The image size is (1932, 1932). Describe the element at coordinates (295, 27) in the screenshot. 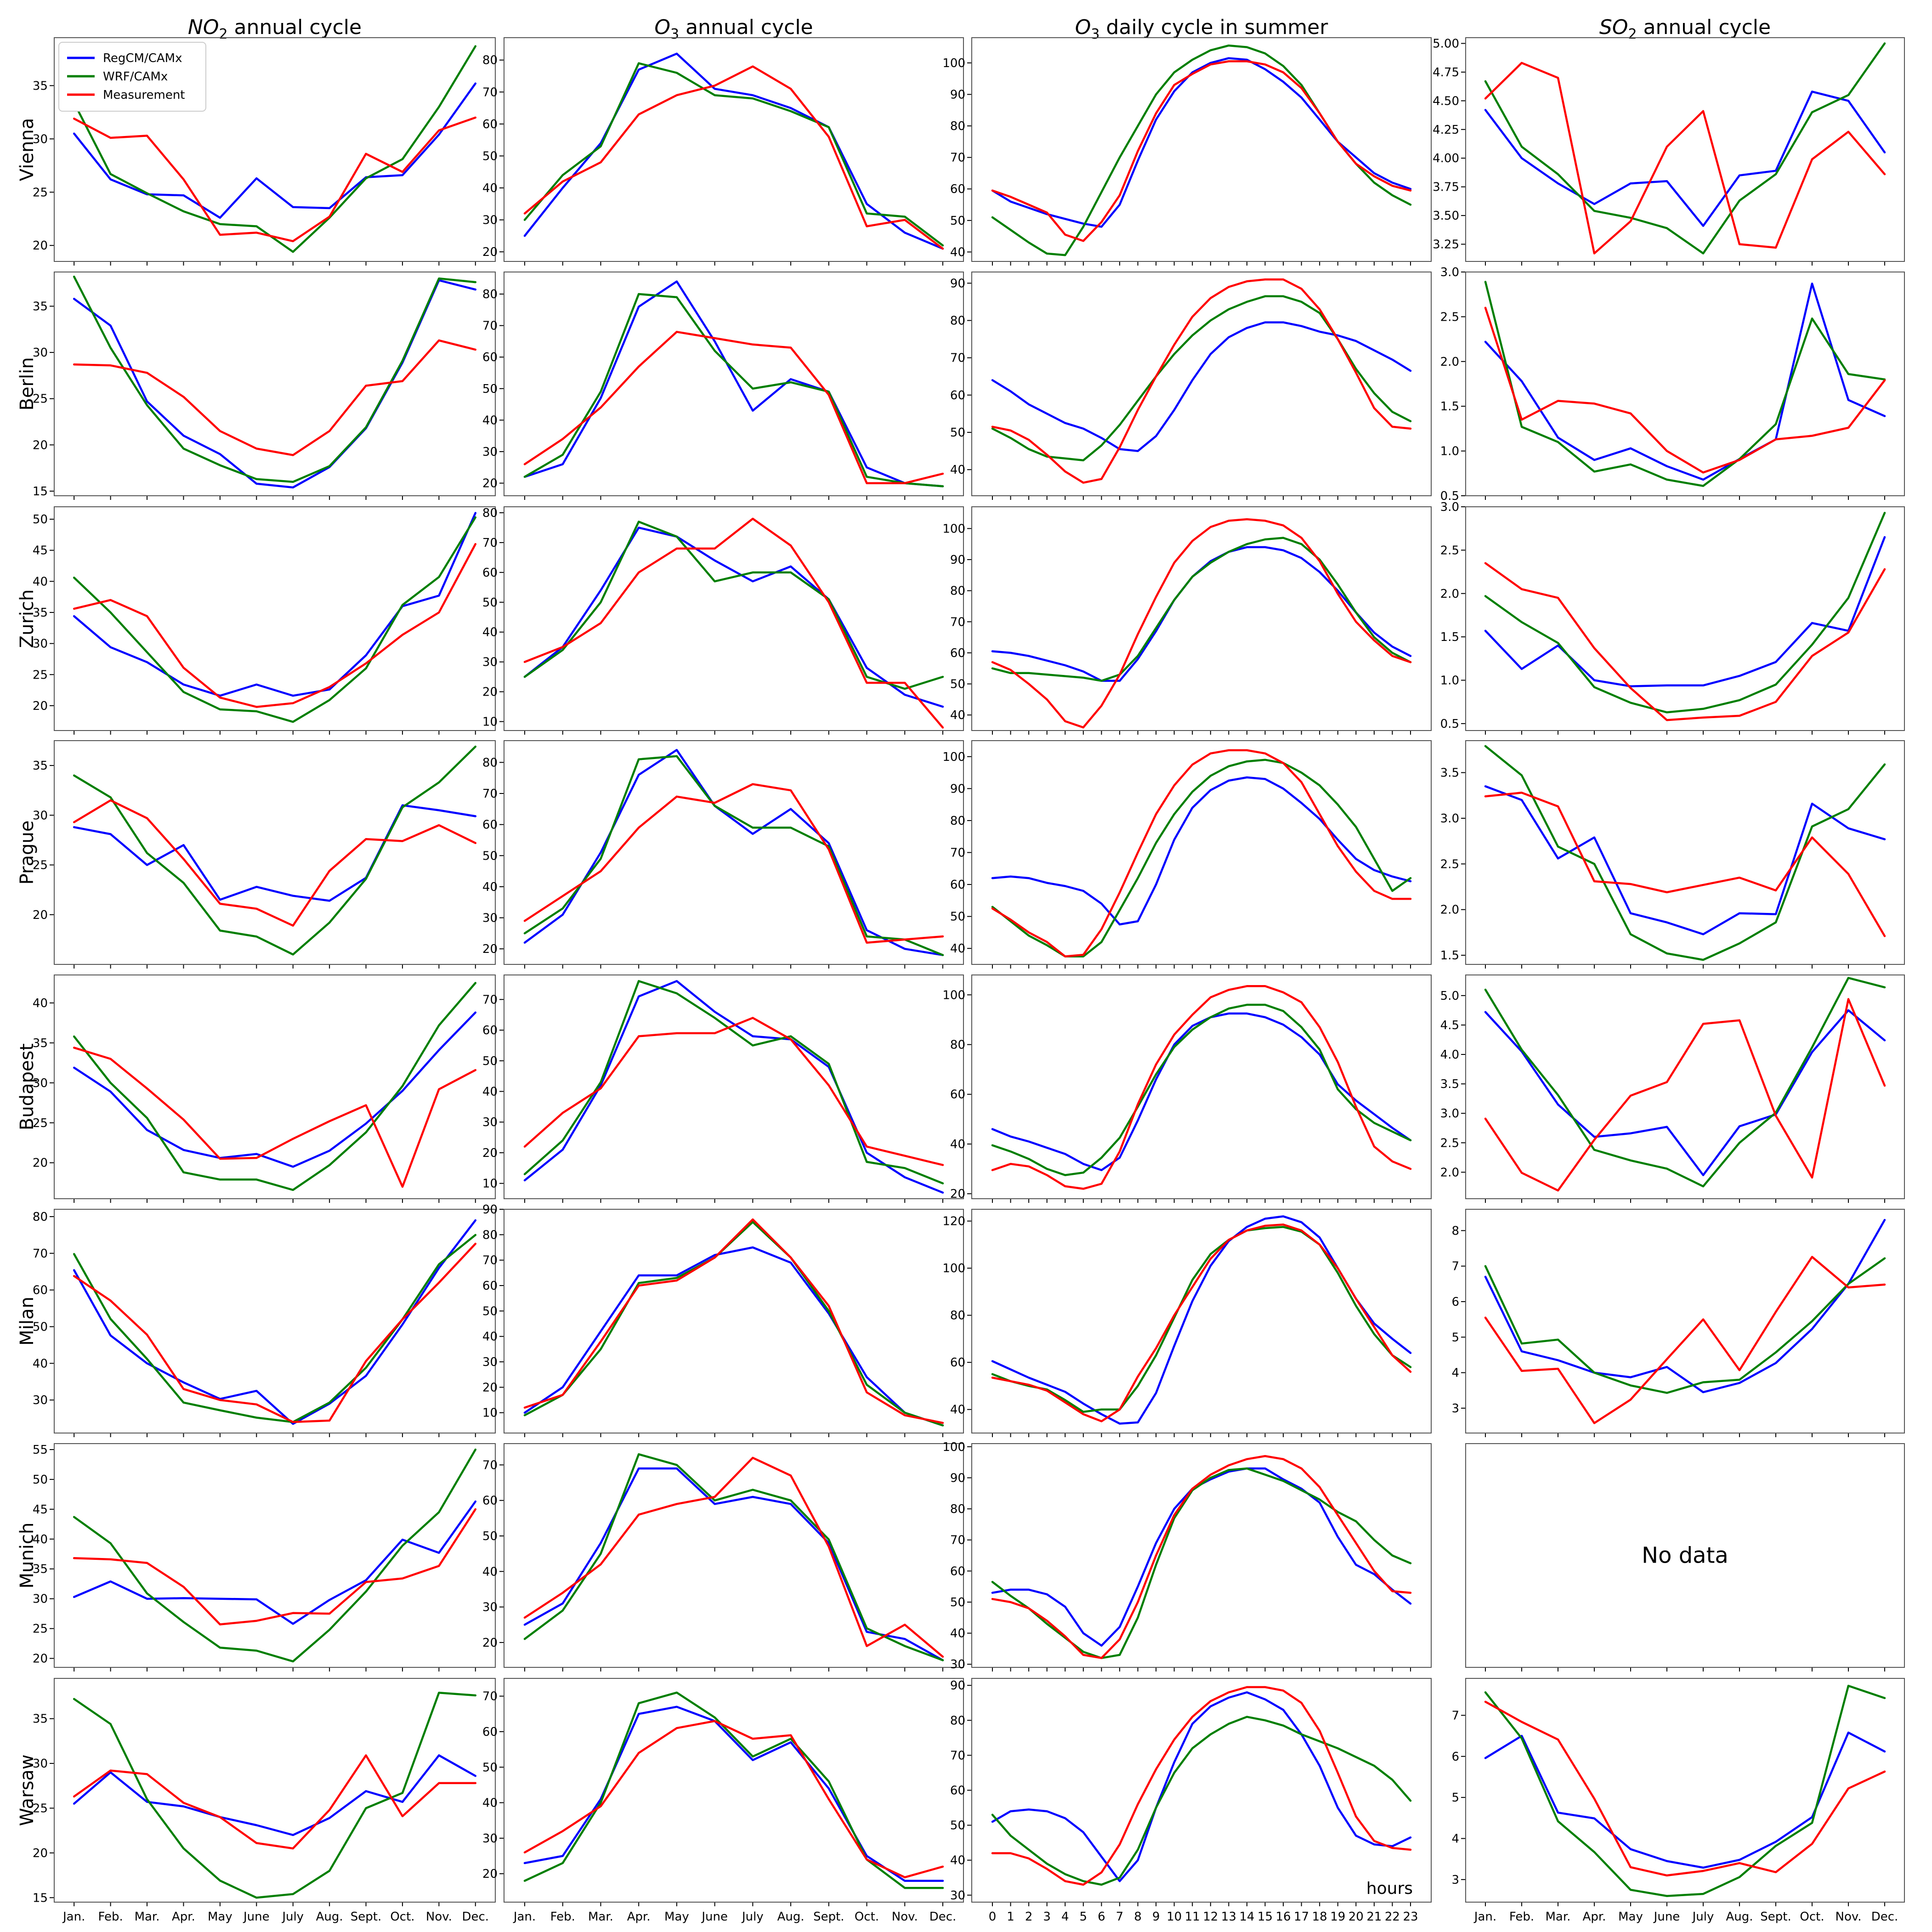

I see `column-title-rest: annual cycle` at that location.